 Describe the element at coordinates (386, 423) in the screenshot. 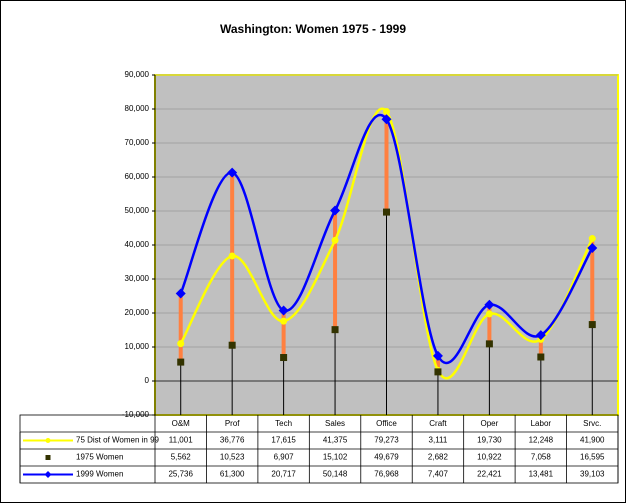

I see `x-tick-label: Office` at that location.